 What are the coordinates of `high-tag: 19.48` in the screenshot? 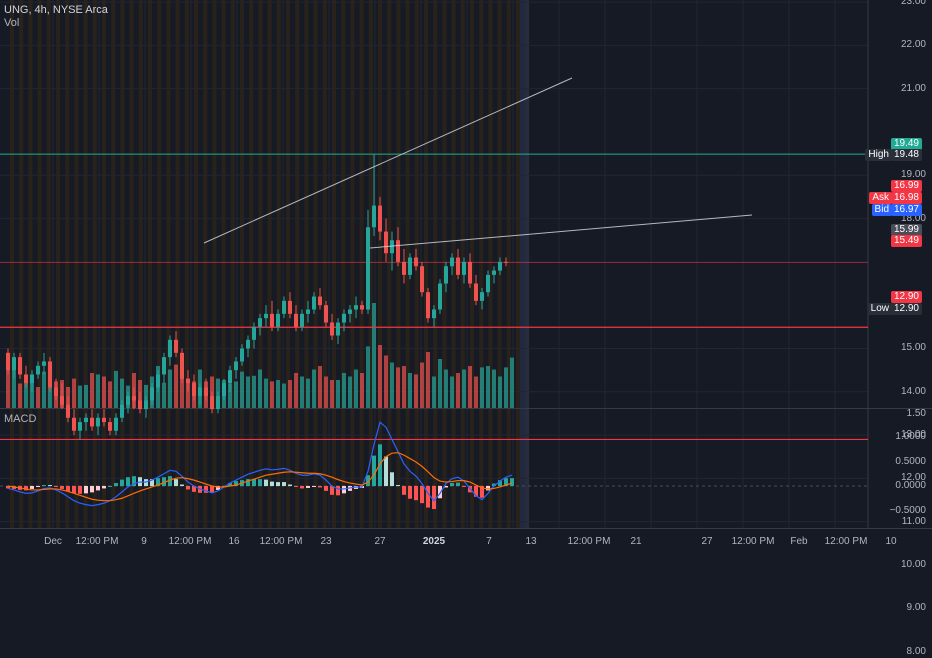 It's located at (906, 155).